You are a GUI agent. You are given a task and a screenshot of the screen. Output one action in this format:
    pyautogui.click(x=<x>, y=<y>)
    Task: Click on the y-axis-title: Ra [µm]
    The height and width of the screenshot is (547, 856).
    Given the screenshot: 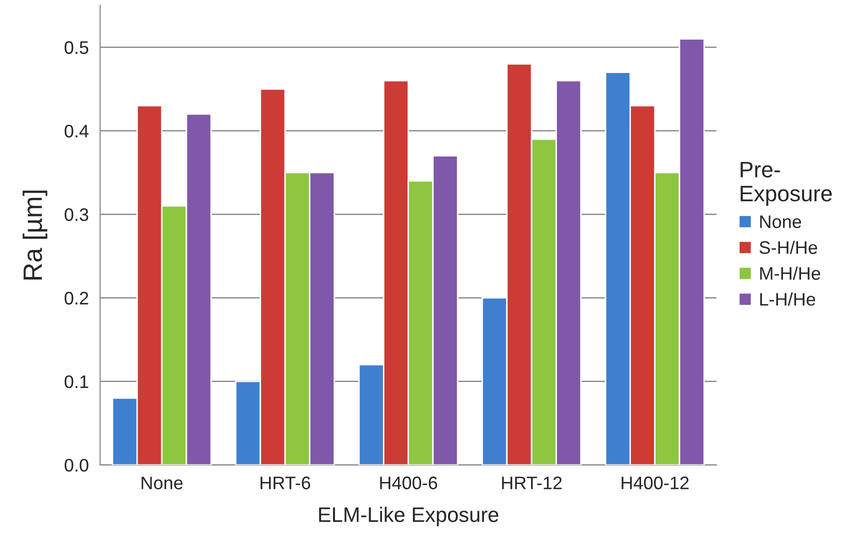 What is the action you would take?
    pyautogui.click(x=35, y=235)
    